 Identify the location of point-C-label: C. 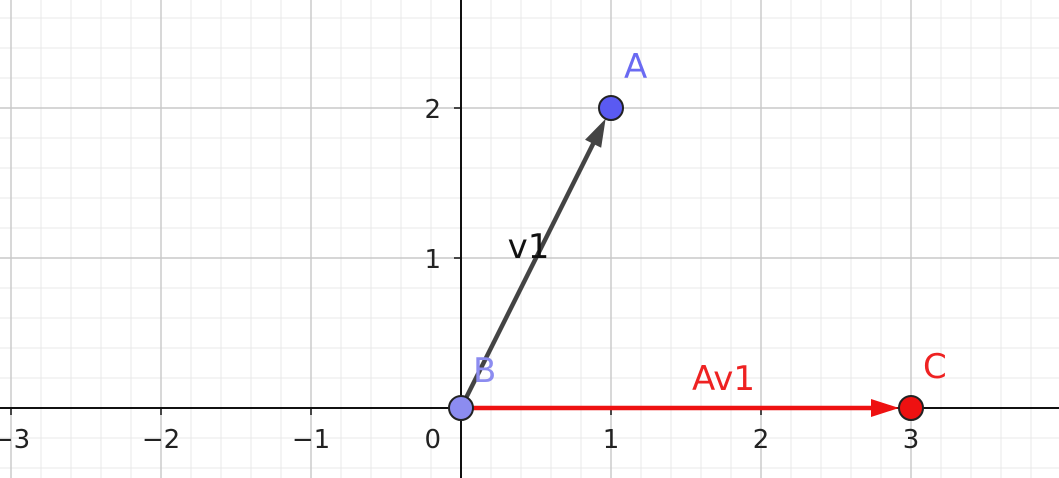
(935, 367).